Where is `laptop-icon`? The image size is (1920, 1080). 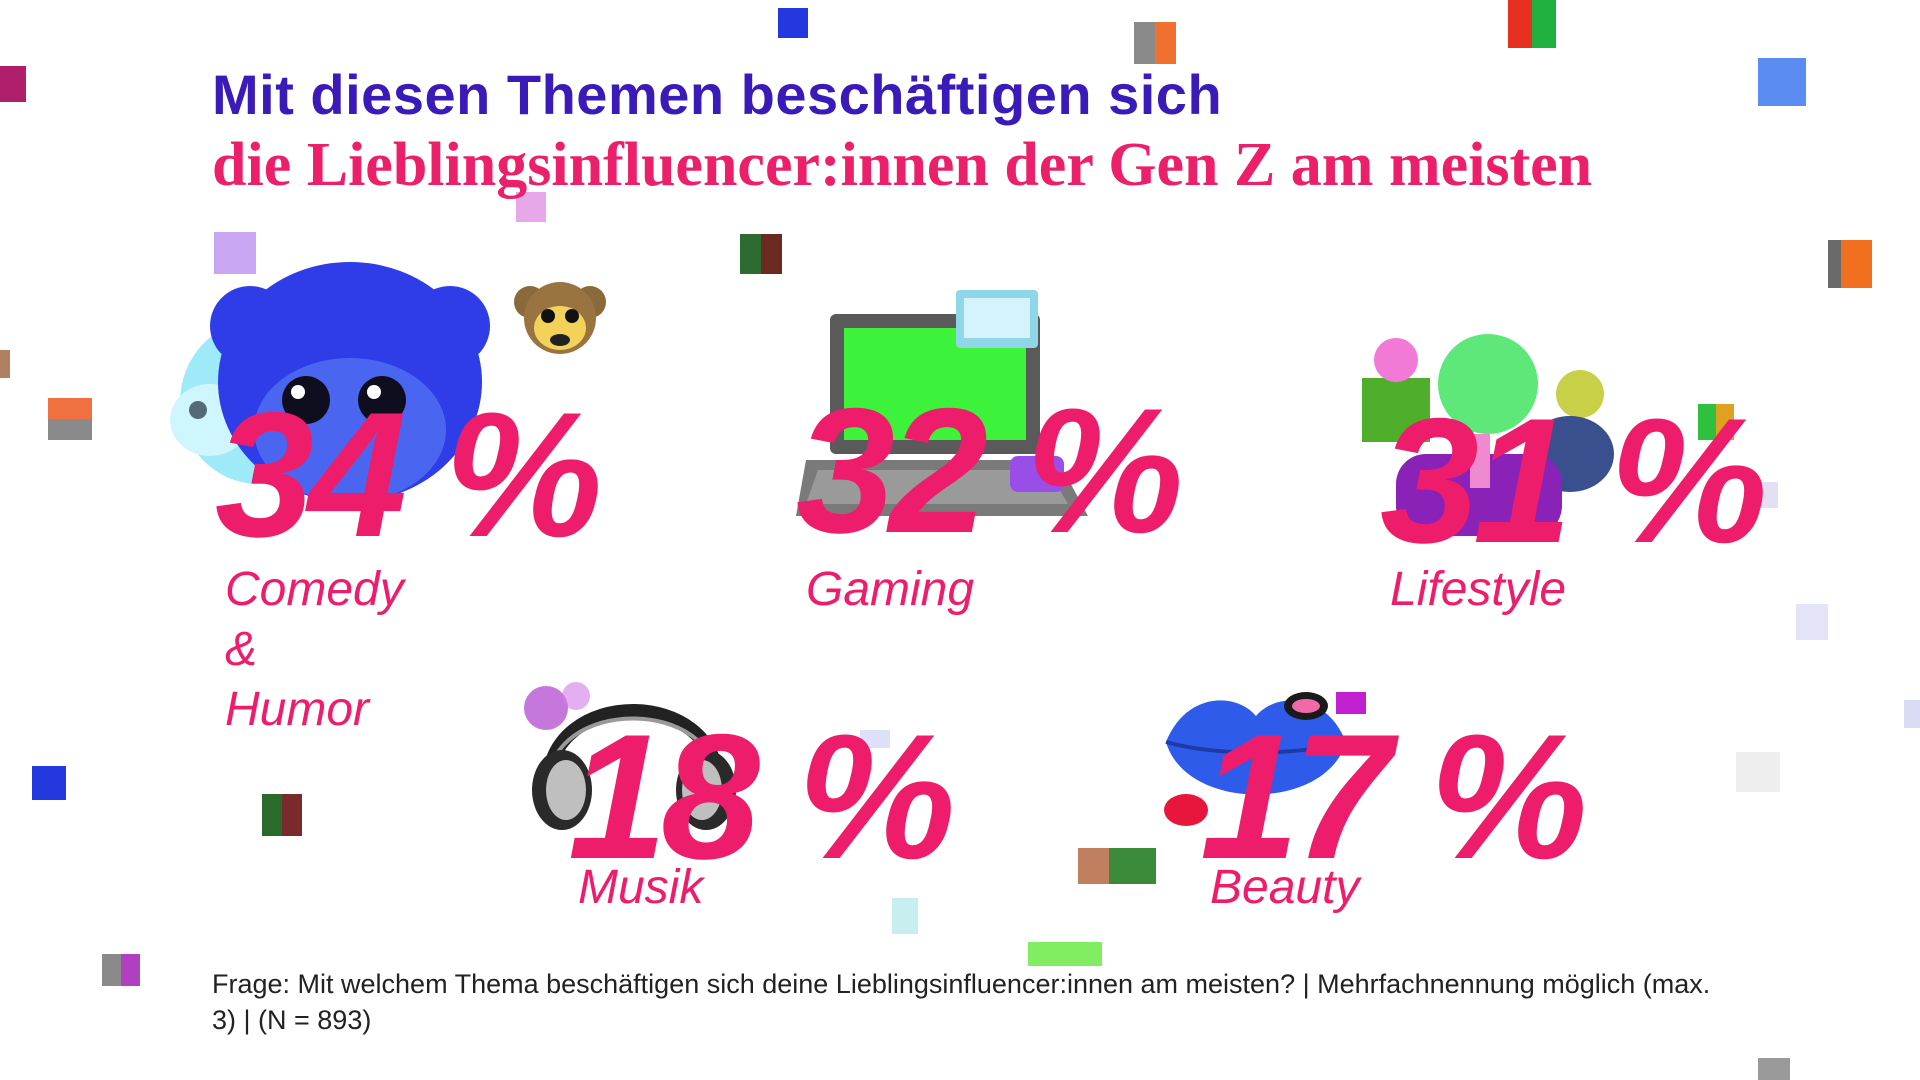 laptop-icon is located at coordinates (942, 403).